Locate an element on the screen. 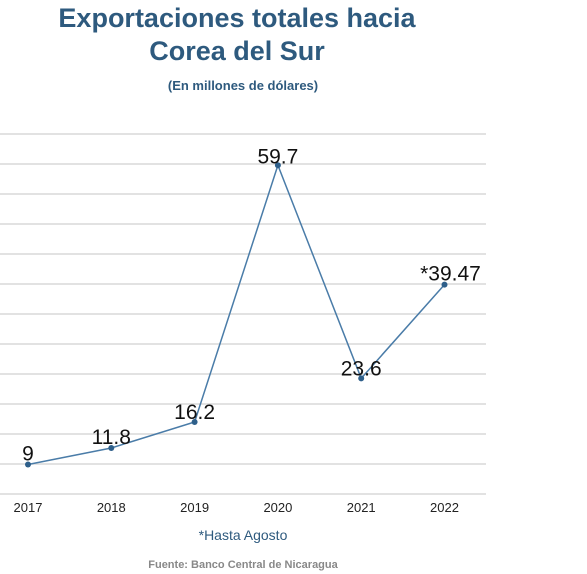  x-tick-label: 2019 is located at coordinates (194, 507).